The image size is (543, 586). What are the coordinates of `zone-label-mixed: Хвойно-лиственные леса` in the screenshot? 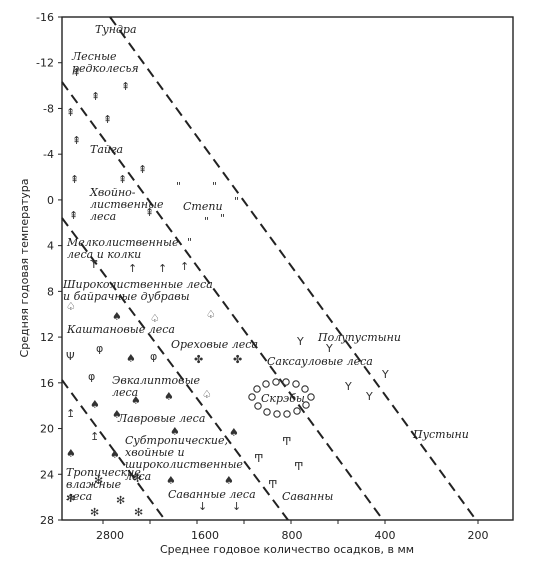 It's located at (126, 204).